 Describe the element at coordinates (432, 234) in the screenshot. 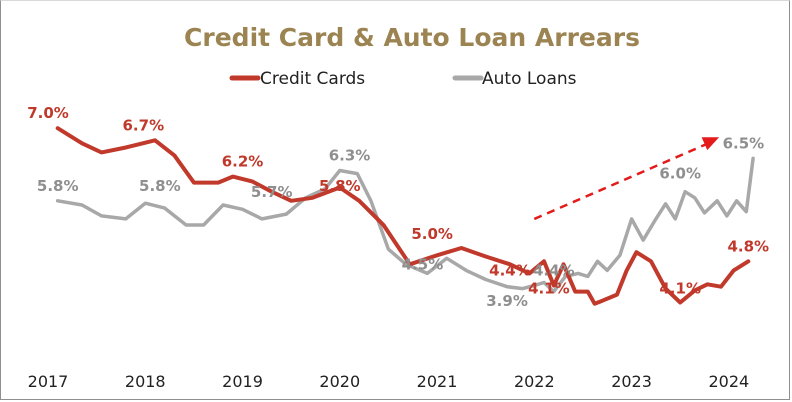

I see `data-label-credit-cards: 5.0%` at that location.